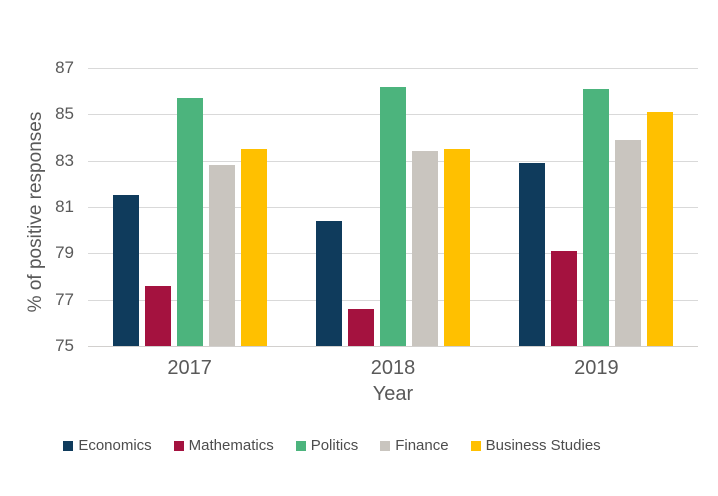  Describe the element at coordinates (457, 247) in the screenshot. I see `bar-business-studies-2018` at that location.